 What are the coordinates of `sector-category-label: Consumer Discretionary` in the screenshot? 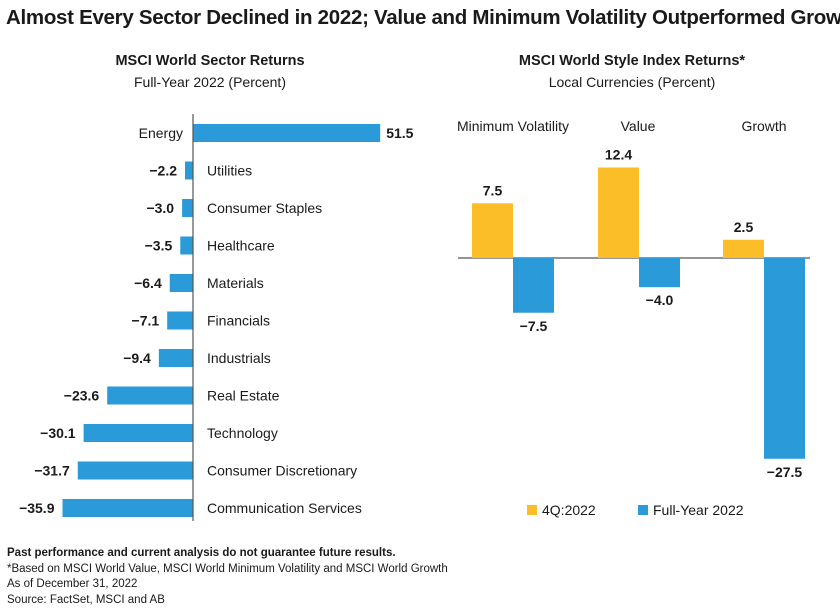 It's located at (282, 471).